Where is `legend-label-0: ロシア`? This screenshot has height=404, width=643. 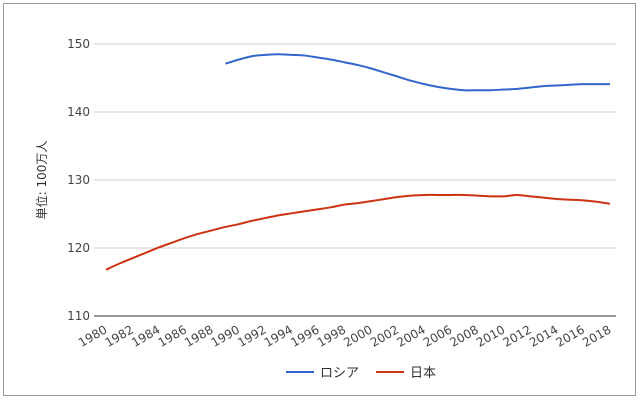 legend-label-0: ロシア is located at coordinates (339, 373).